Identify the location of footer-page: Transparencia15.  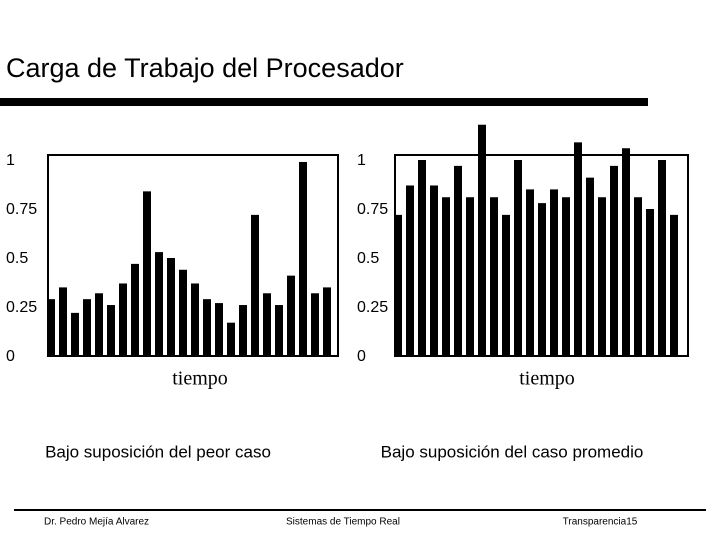
(600, 522).